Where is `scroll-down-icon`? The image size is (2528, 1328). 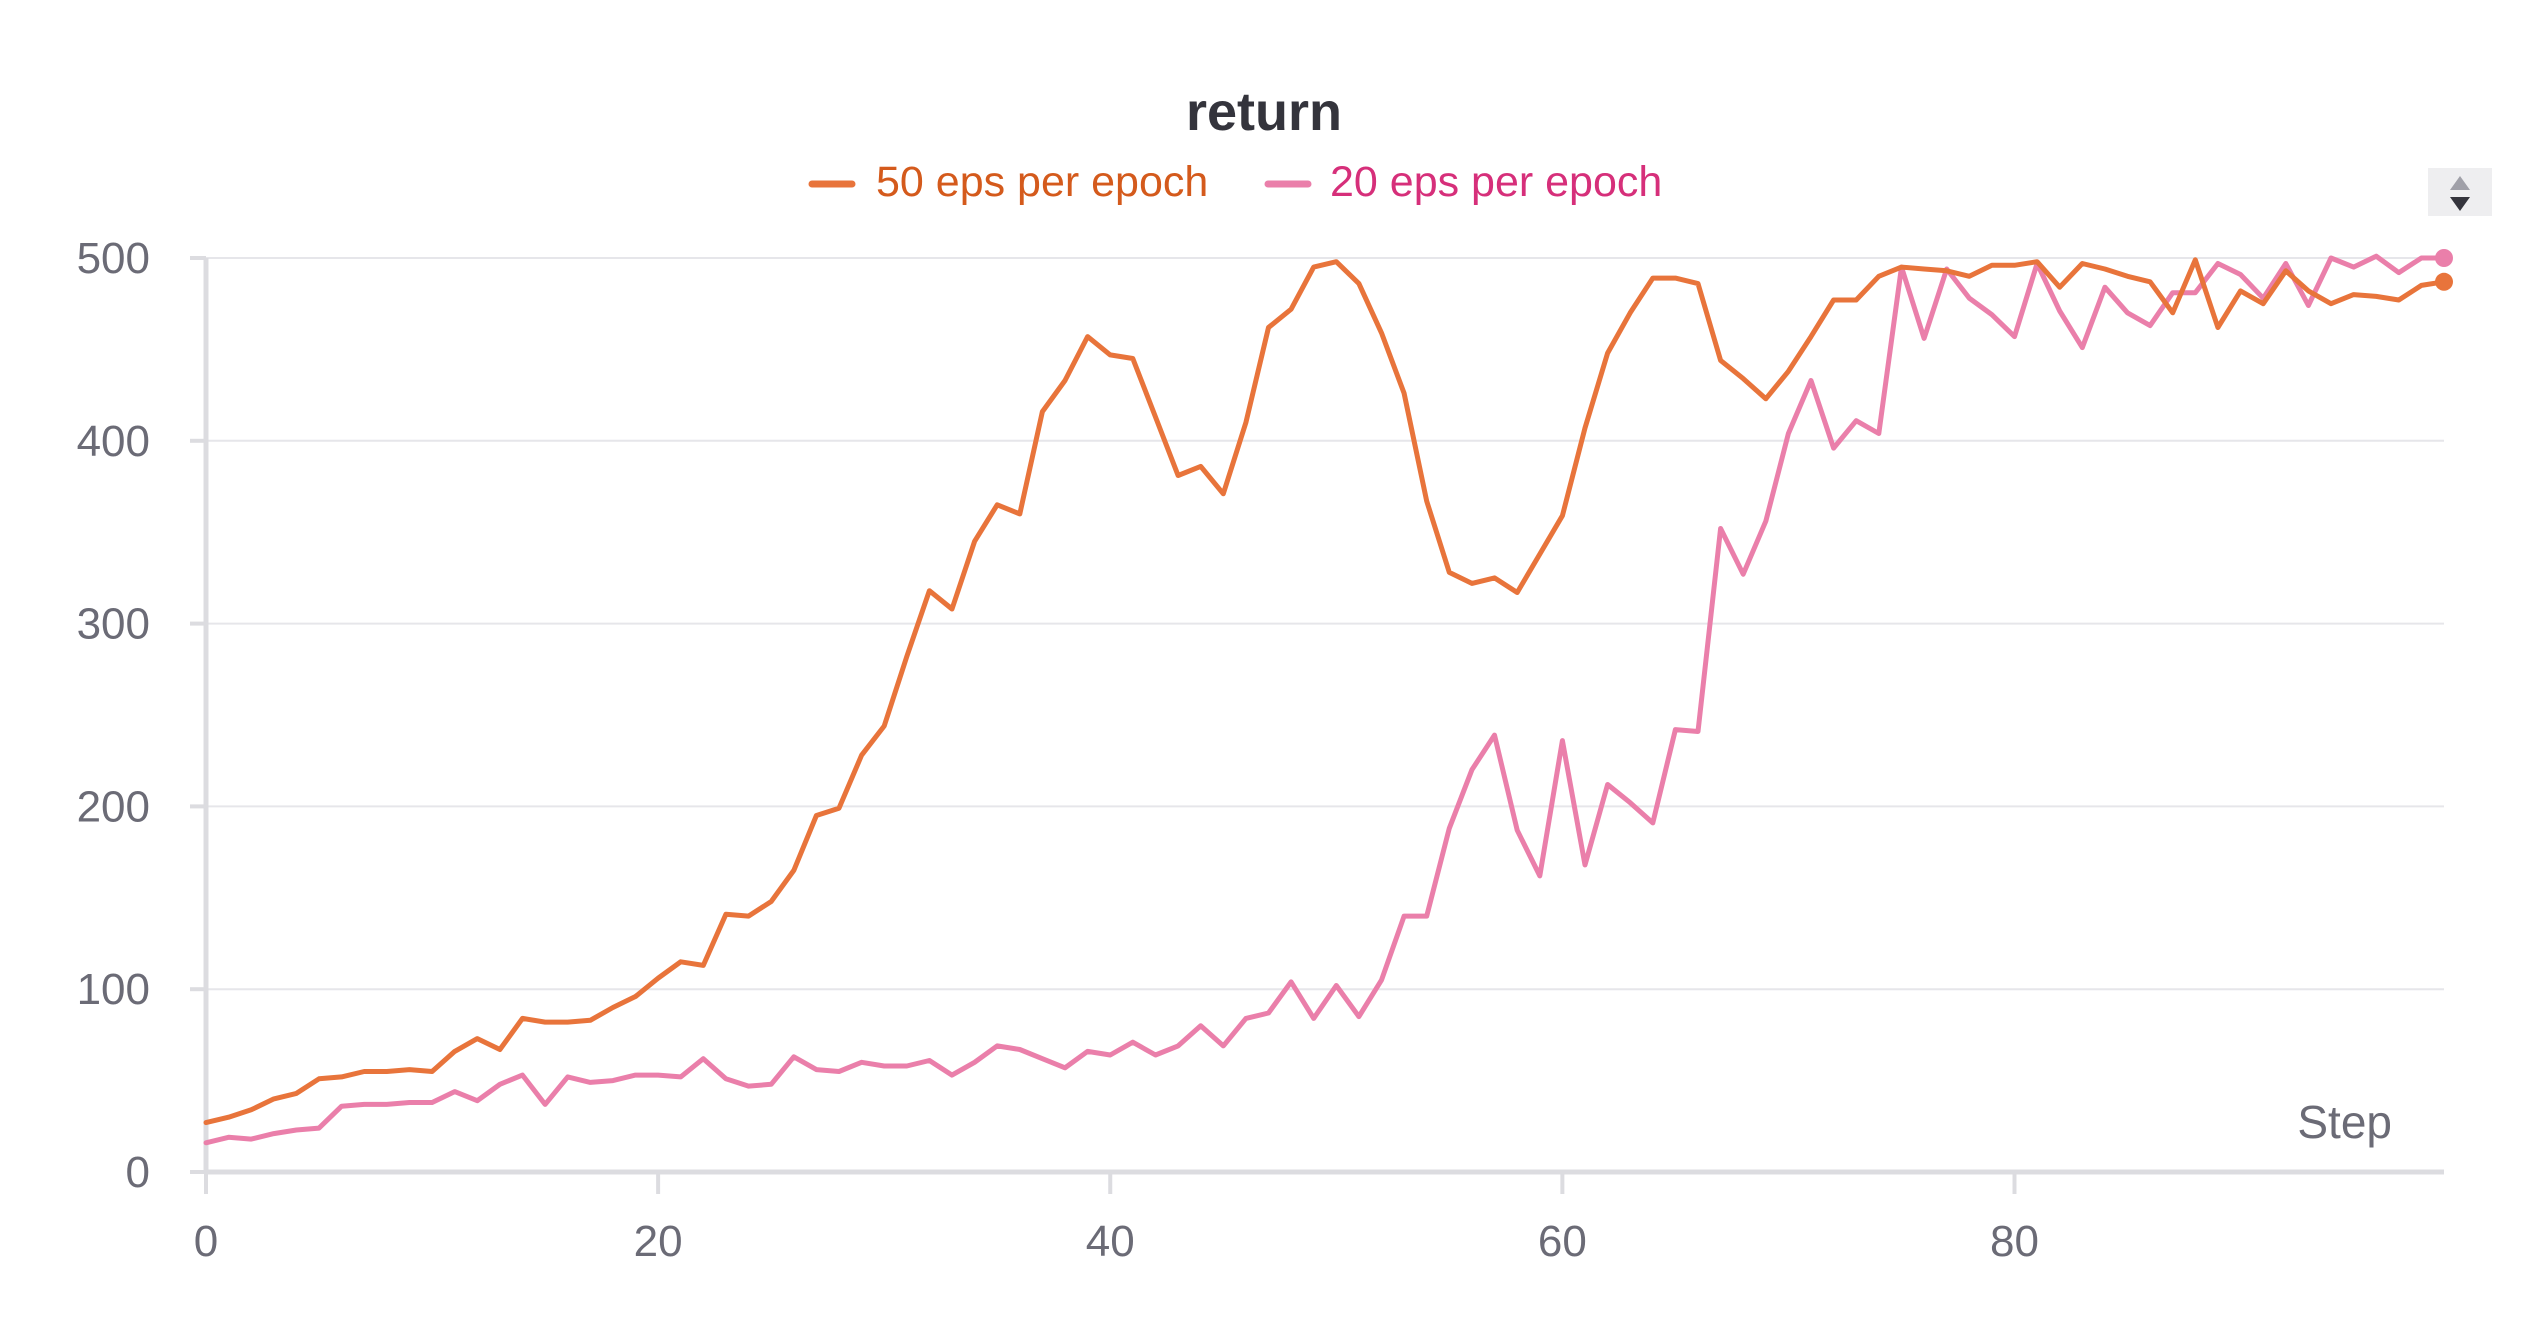
scroll-down-icon is located at coordinates (2460, 204).